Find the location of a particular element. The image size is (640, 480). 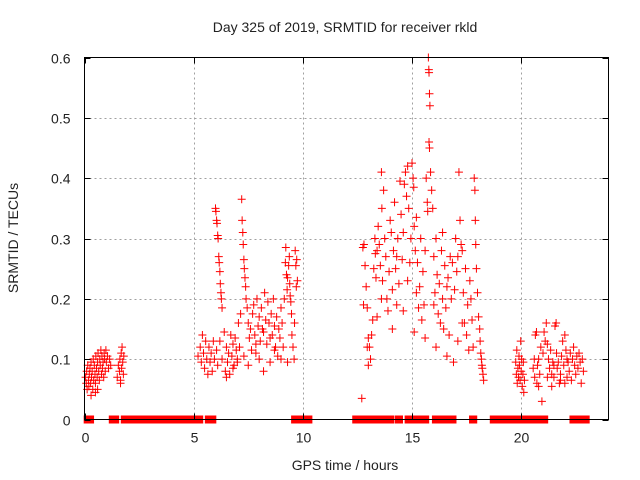

x-tick-label: 20 is located at coordinates (522, 438).